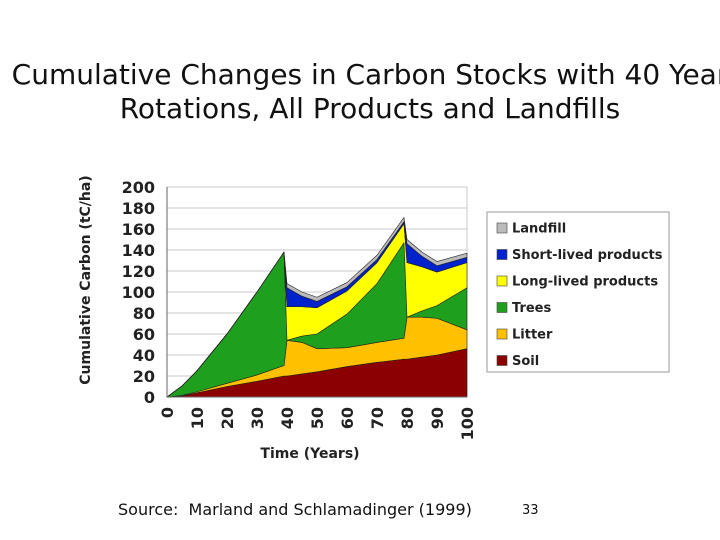  What do you see at coordinates (437, 418) in the screenshot?
I see `x-tick-label-9: 90` at bounding box center [437, 418].